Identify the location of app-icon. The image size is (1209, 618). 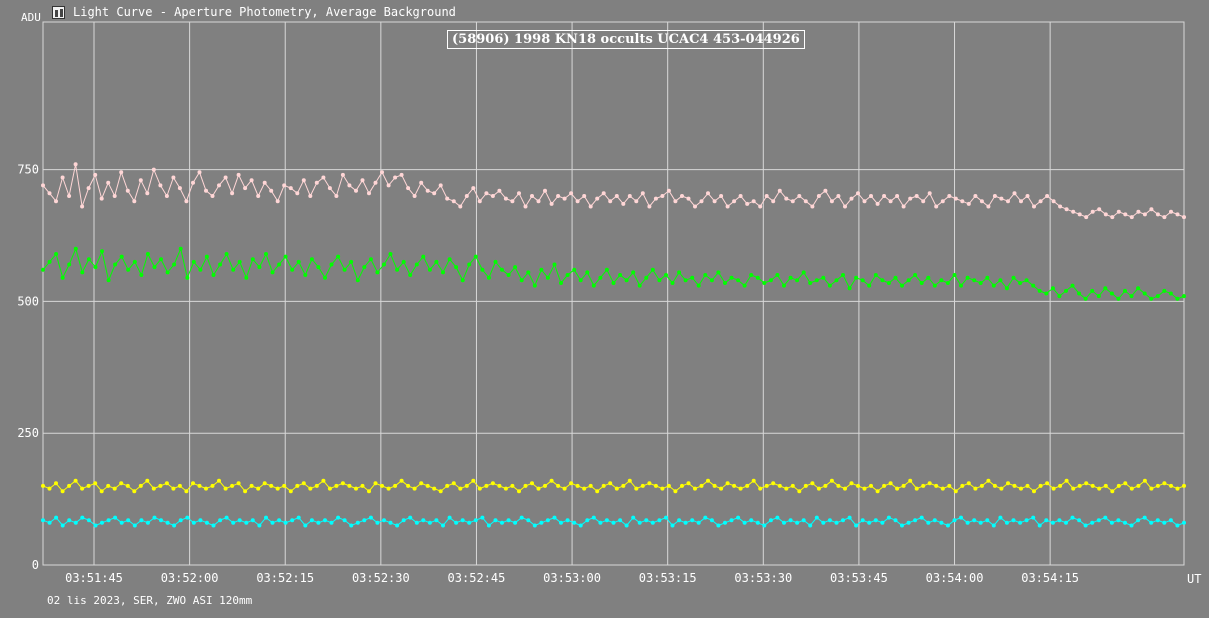
(58, 12).